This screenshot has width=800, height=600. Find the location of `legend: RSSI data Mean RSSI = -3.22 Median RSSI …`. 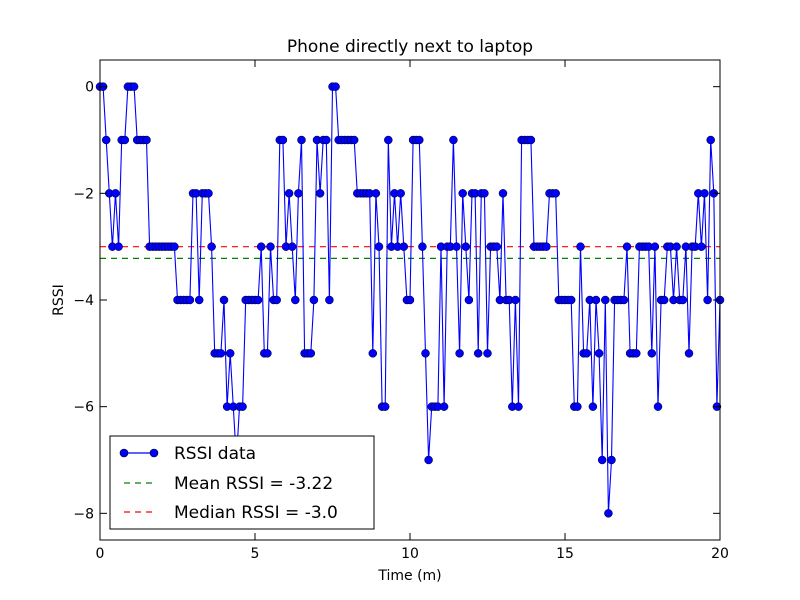

legend: RSSI data Mean RSSI = -3.22 Median RSSI … is located at coordinates (242, 482).